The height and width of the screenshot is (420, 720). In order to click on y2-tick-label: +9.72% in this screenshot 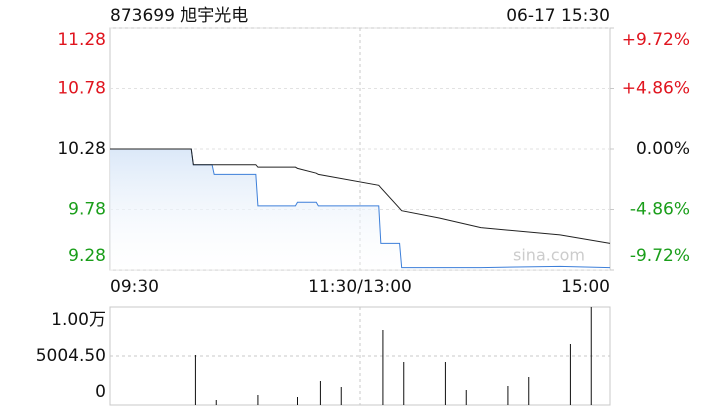, I will do `click(656, 40)`.